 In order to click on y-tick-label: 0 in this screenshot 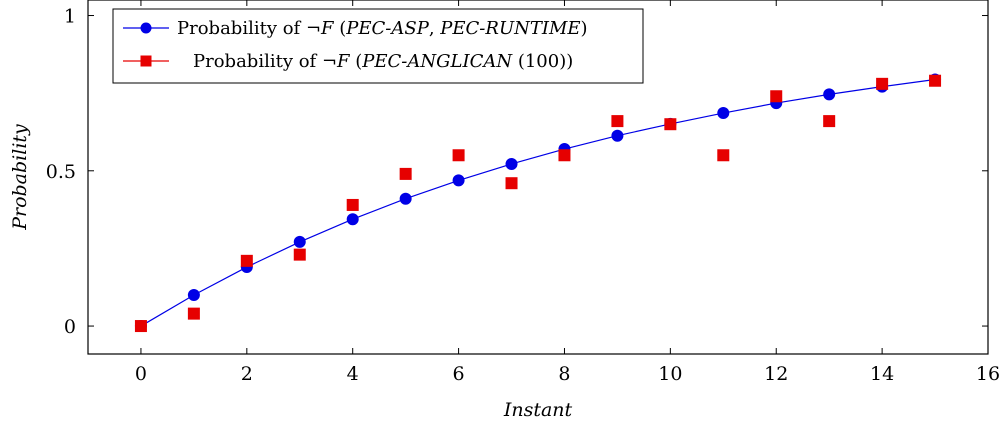, I will do `click(70, 327)`.